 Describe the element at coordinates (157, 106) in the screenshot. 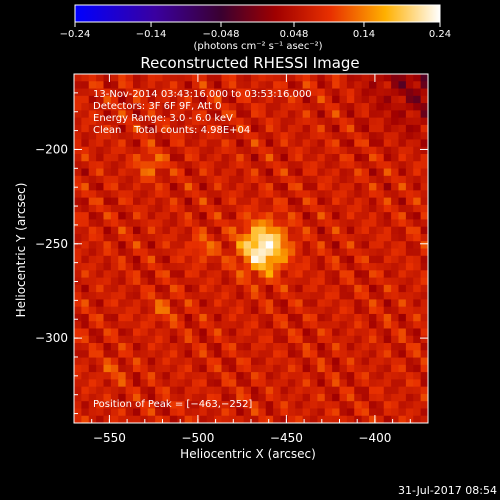

I see `annotation-detectors: Detectors: 3F 6F 9F, Att 0` at that location.